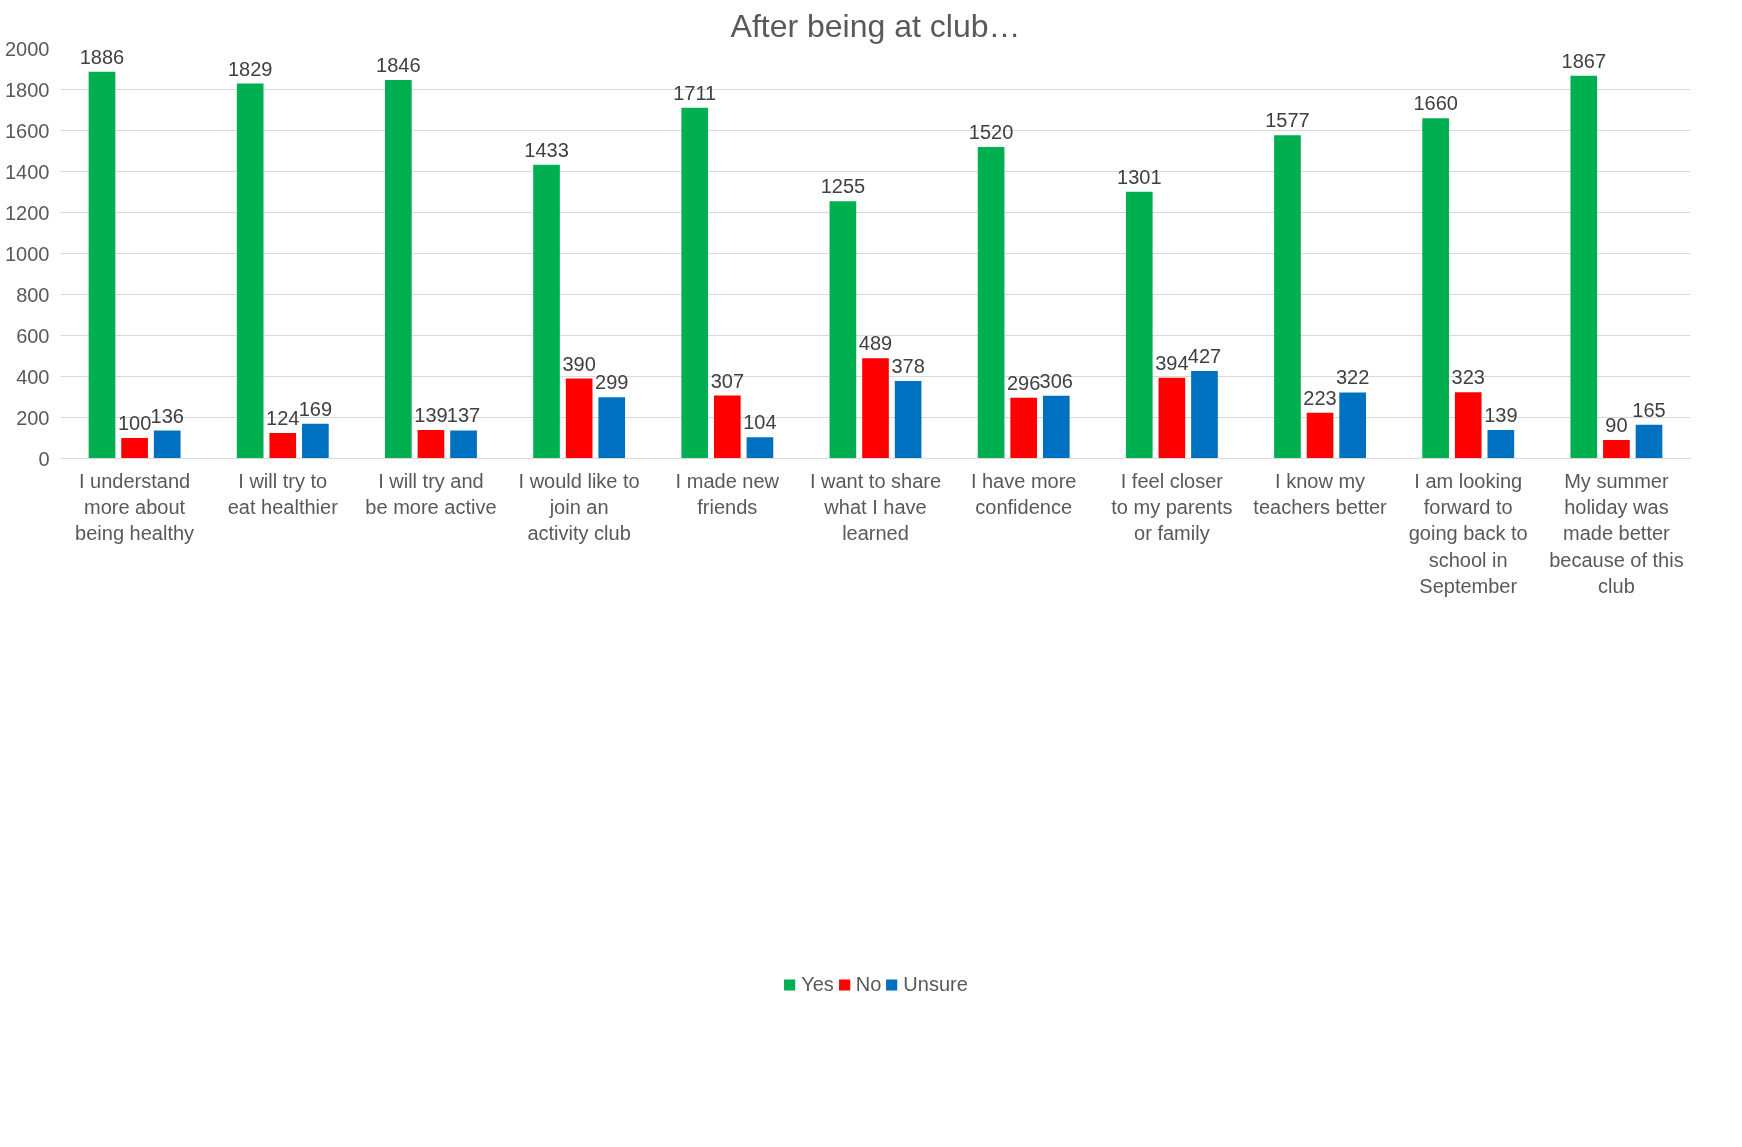  What do you see at coordinates (102, 56) in the screenshot?
I see `data-label: 1886` at bounding box center [102, 56].